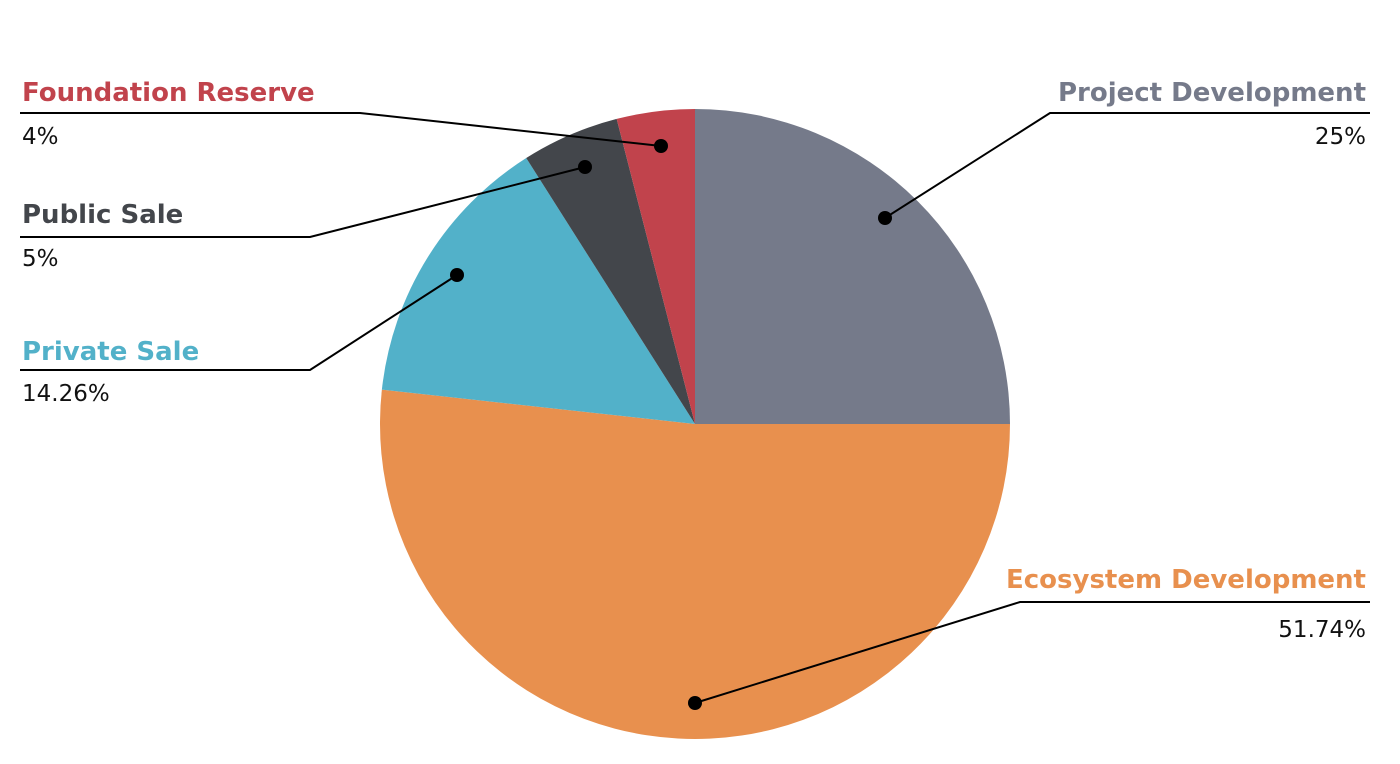 This screenshot has width=1400, height=764. I want to click on slice-label: Project Development, so click(1212, 93).